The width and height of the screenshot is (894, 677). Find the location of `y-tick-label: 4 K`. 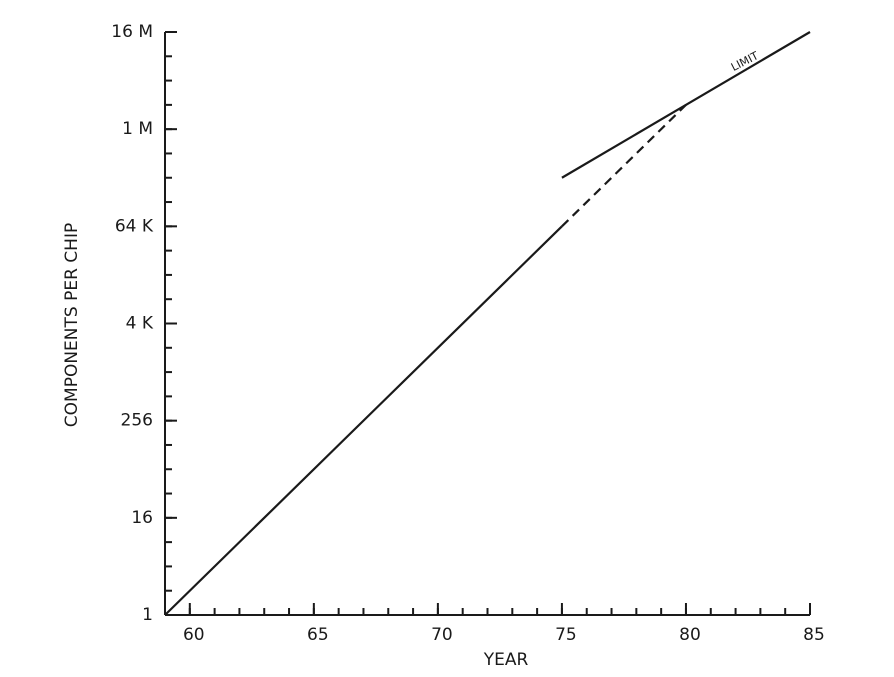

y-tick-label: 4 K is located at coordinates (140, 324).